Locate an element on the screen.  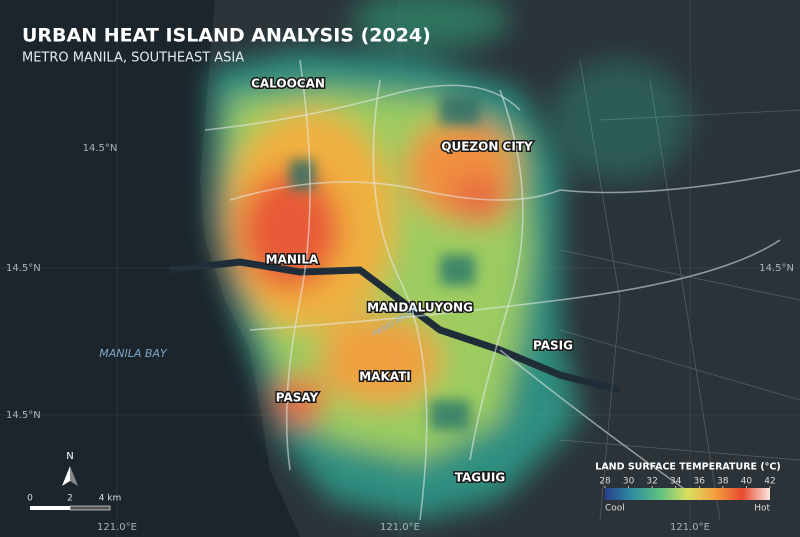
place-label: MANDALUYONG is located at coordinates (420, 308).